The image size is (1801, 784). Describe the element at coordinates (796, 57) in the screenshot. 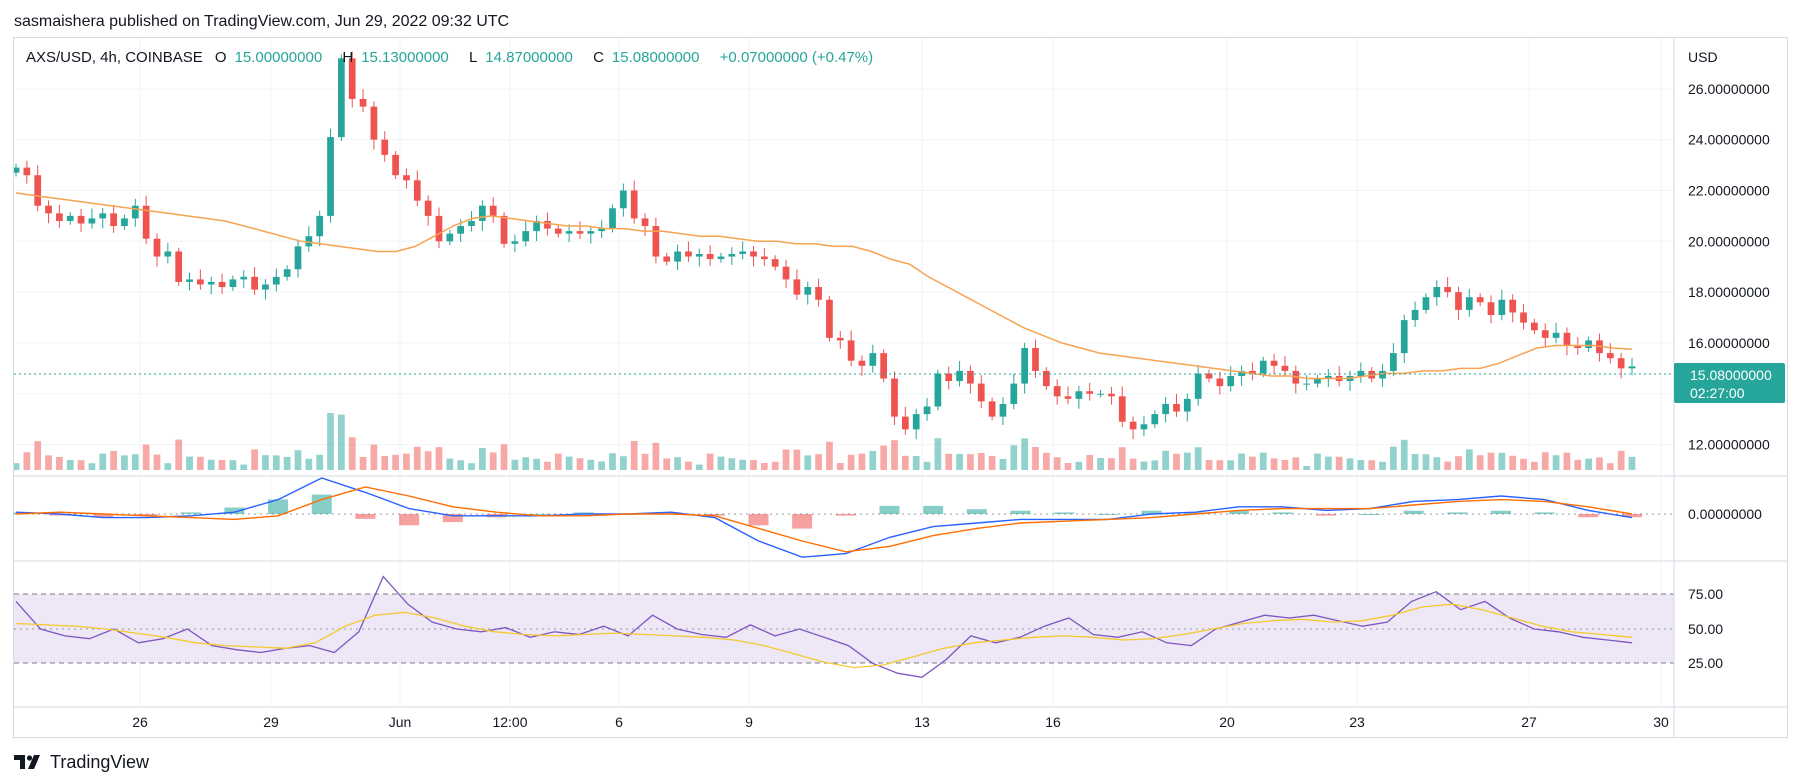

I see `legend-change: +0.07000000 (+0.47%)` at that location.